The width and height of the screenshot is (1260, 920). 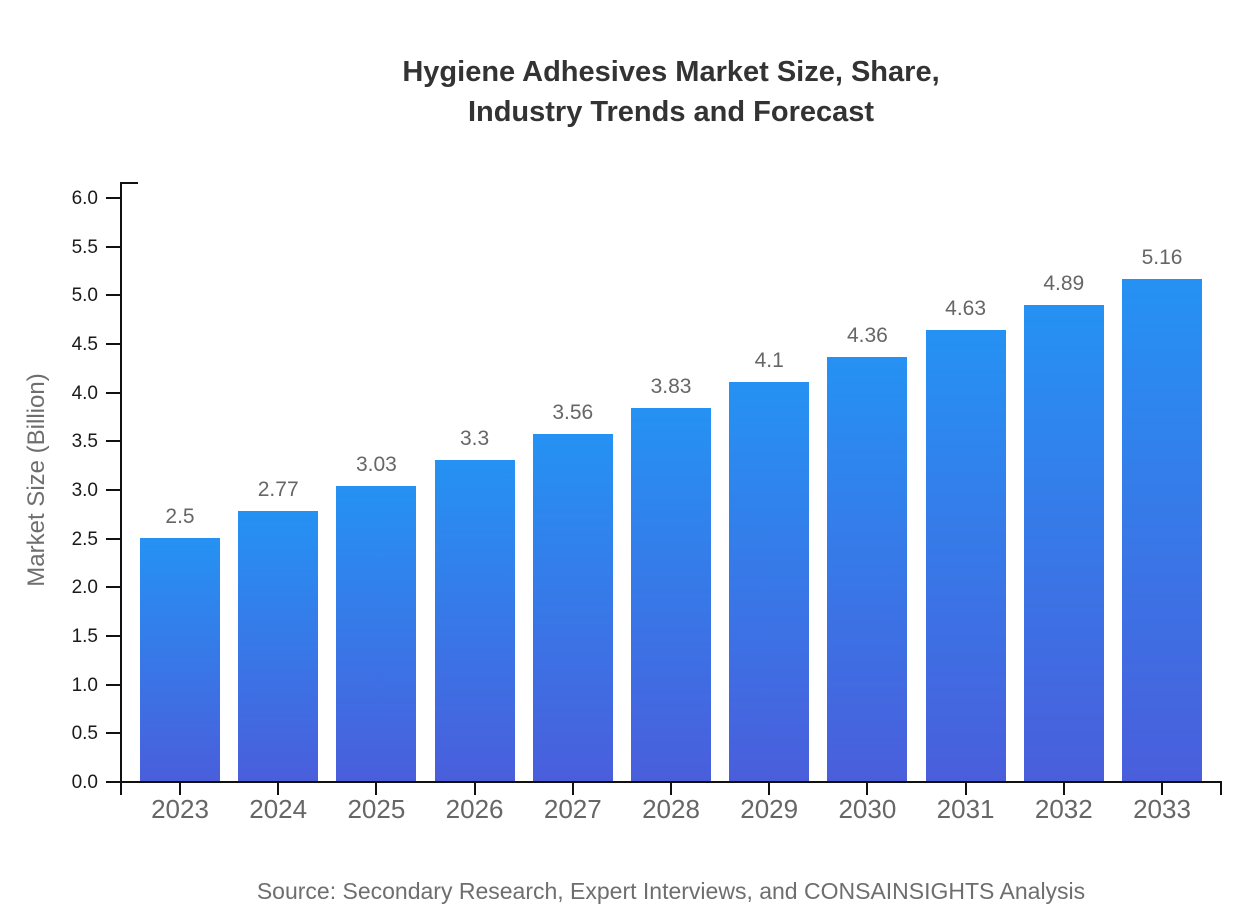 I want to click on y-tick-label: 0.5, so click(x=84, y=734).